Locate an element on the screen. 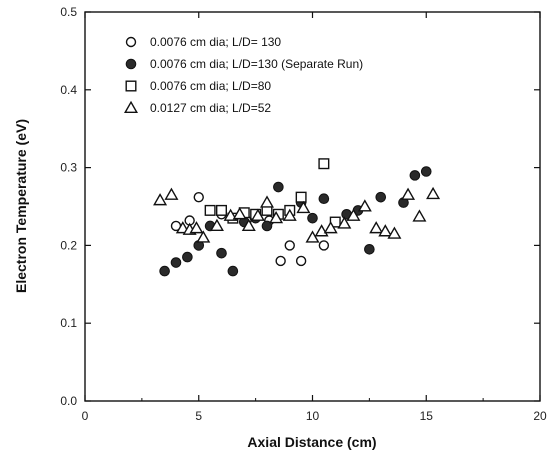 Image resolution: width=558 pixels, height=463 pixels. legend-label: 0.0076 cm dia; L/D= 130 is located at coordinates (215, 42).